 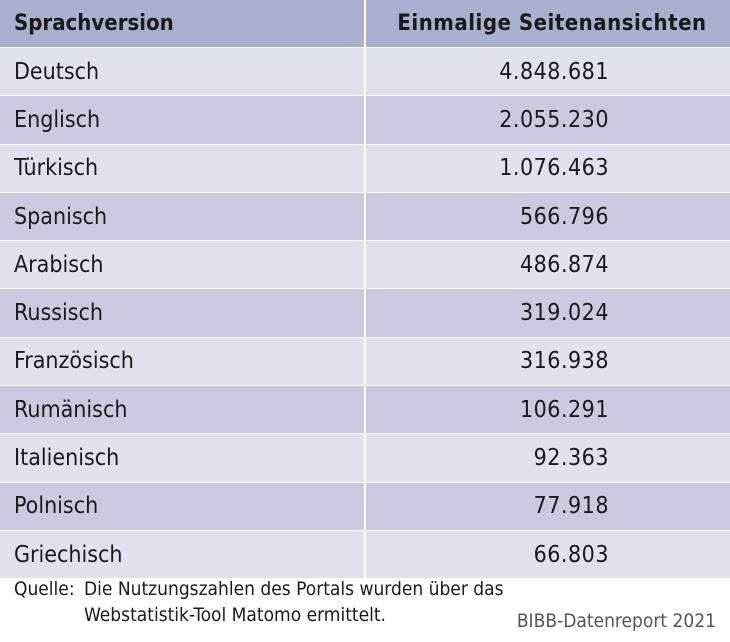 I want to click on table-row: Französisch 316.938, so click(x=365, y=361).